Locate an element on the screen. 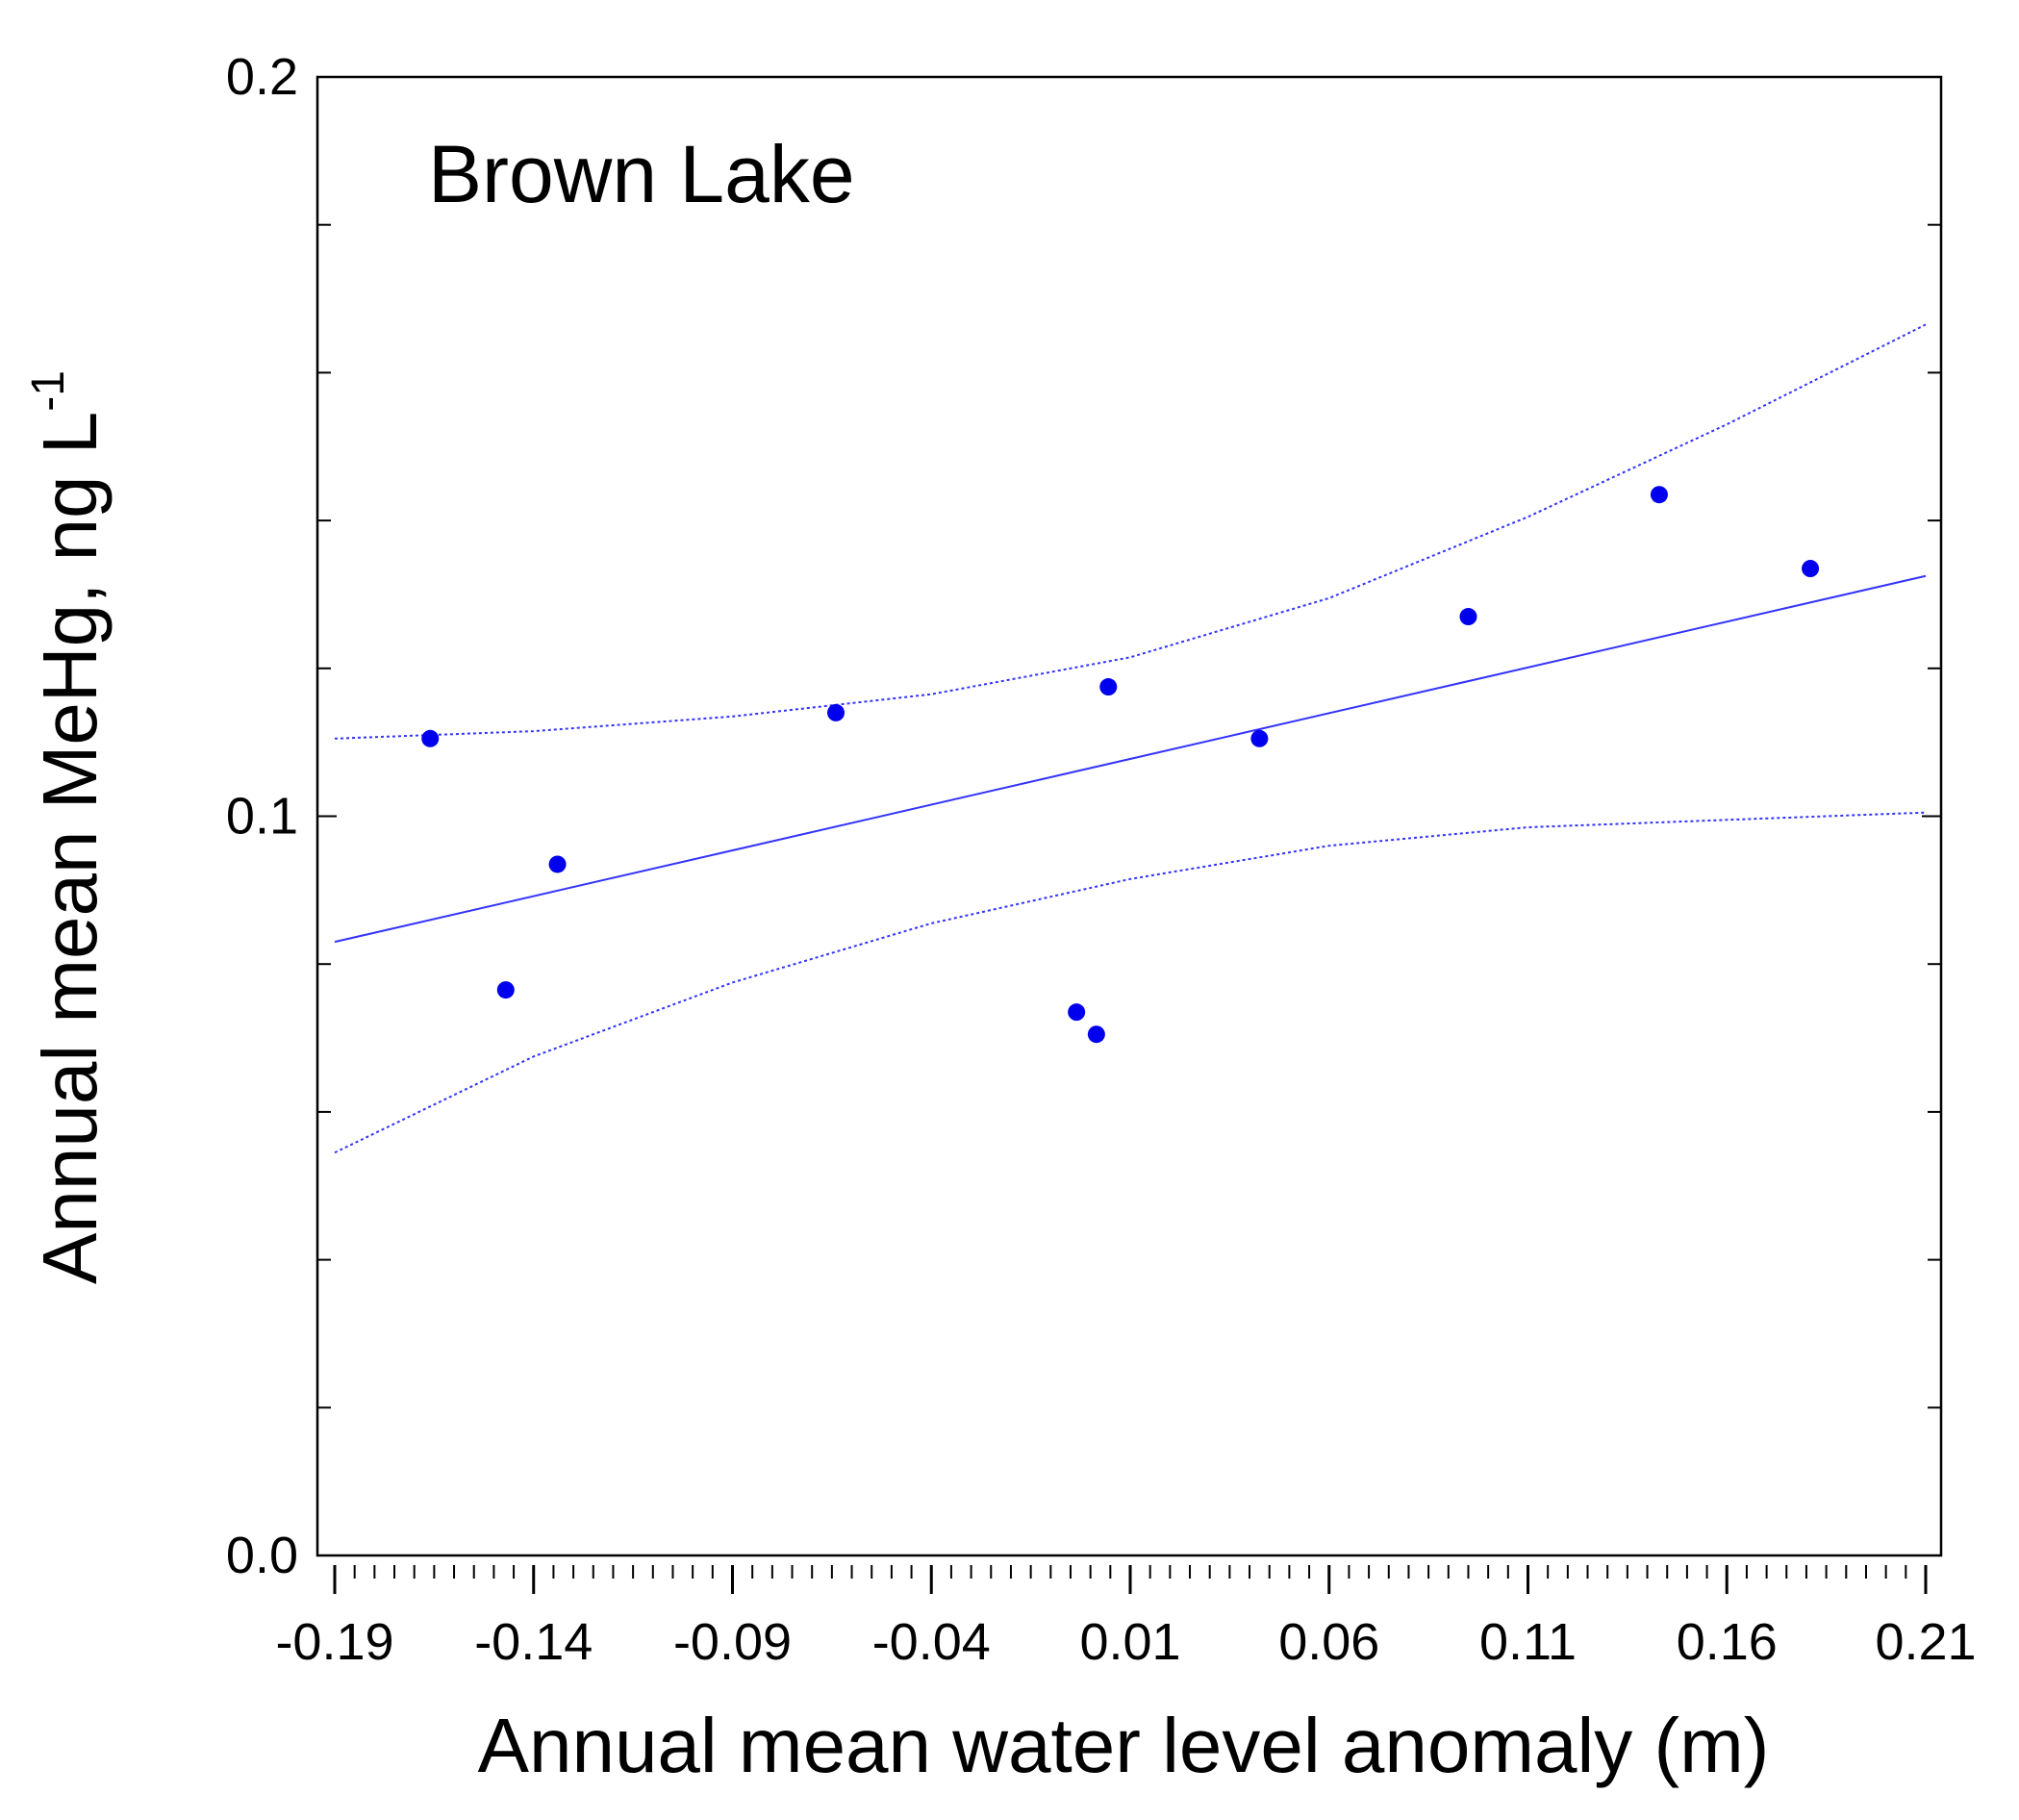  y-tick-label: 0.0 is located at coordinates (262, 1556).